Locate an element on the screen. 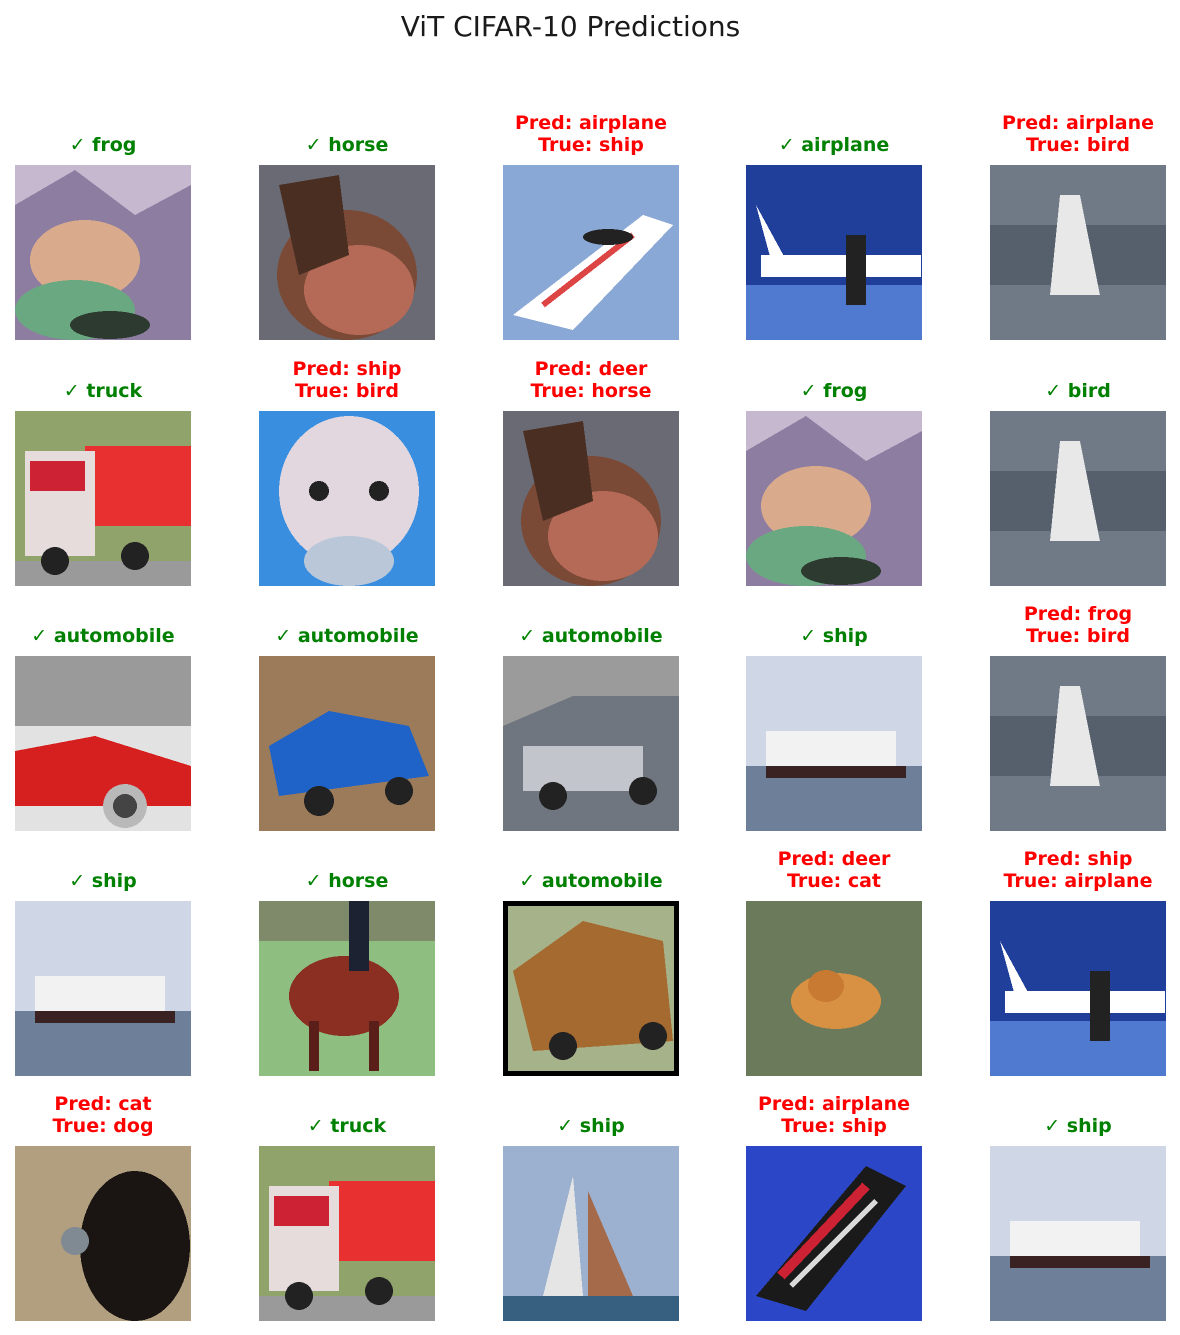  prediction-cell: Pred: ship True: bird is located at coordinates (347, 471).